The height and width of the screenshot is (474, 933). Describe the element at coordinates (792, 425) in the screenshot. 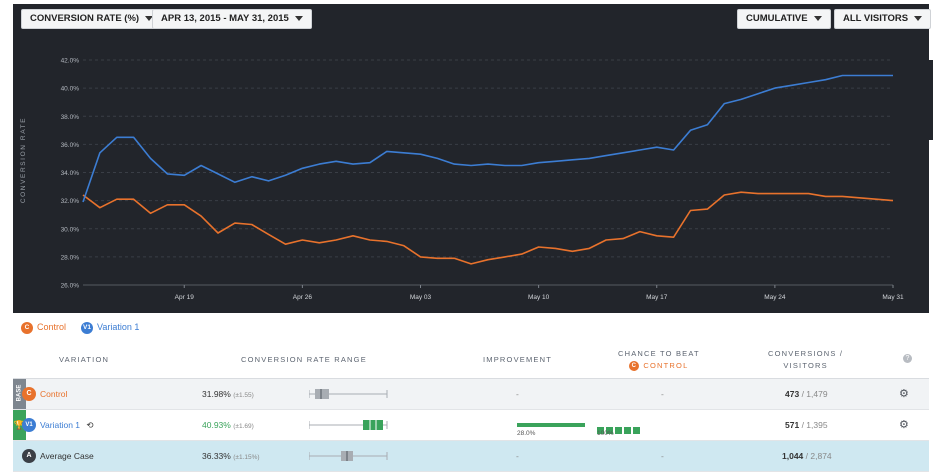

I see `conversions-value: 571` at that location.